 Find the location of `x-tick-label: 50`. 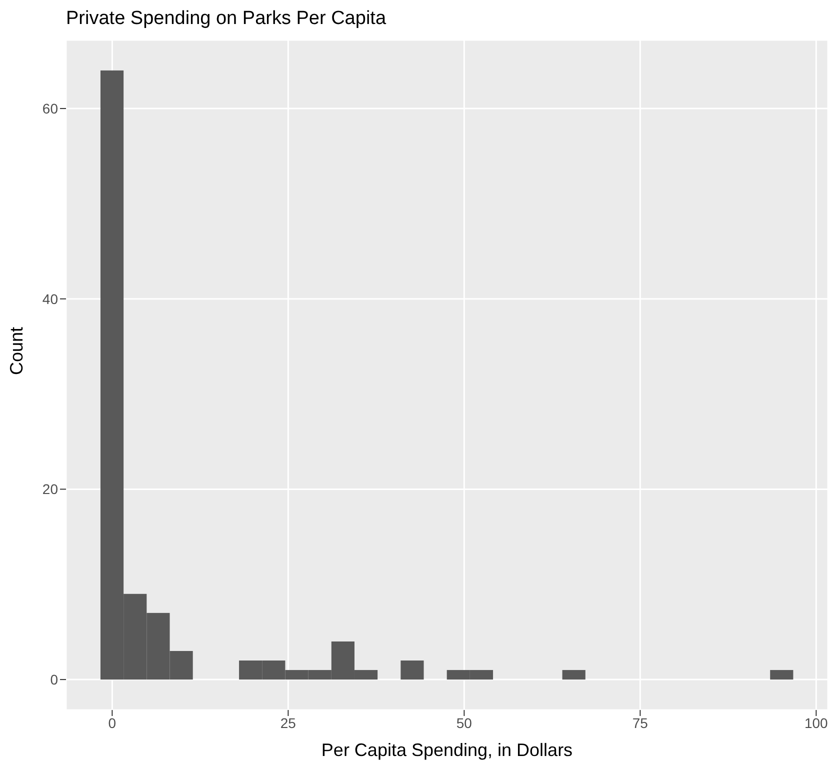

x-tick-label: 50 is located at coordinates (464, 722).